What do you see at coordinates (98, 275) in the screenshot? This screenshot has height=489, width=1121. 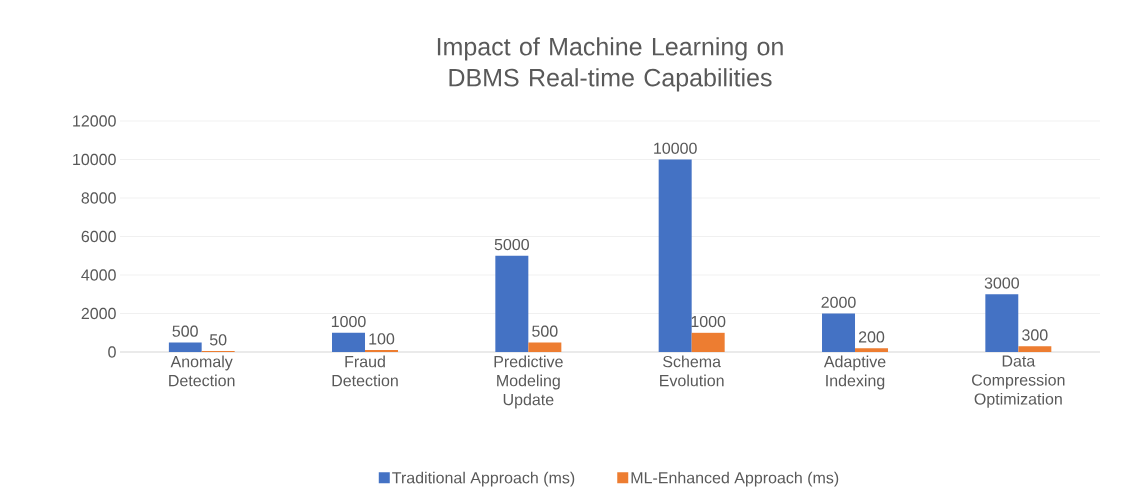 I see `y-tick-label: 4000` at bounding box center [98, 275].